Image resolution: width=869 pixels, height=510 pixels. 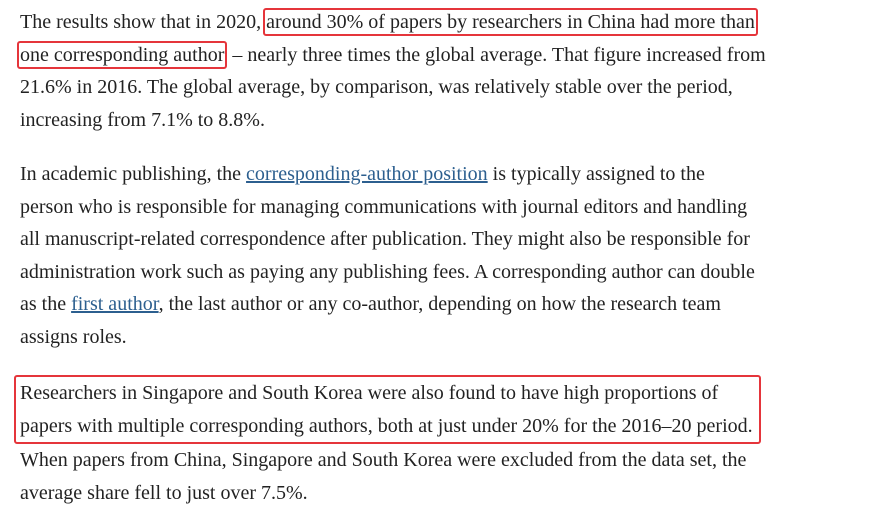 What do you see at coordinates (122, 54) in the screenshot?
I see `highlight: one corresponding author` at bounding box center [122, 54].